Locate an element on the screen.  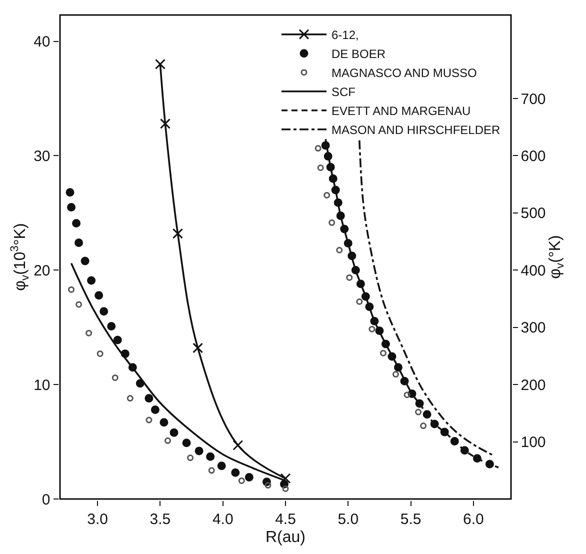
x-tick-label: 3.0 is located at coordinates (97, 519).